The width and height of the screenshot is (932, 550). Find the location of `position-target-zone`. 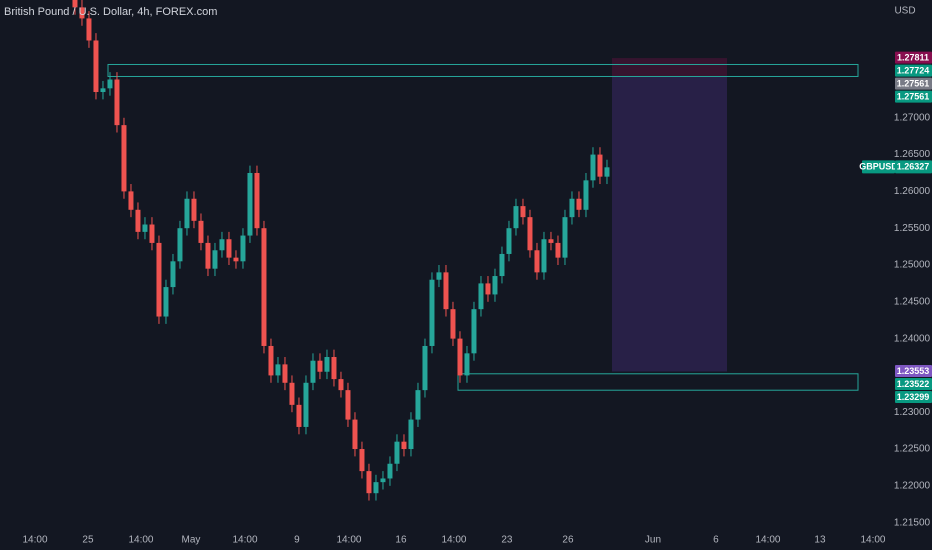

position-target-zone is located at coordinates (669, 224).